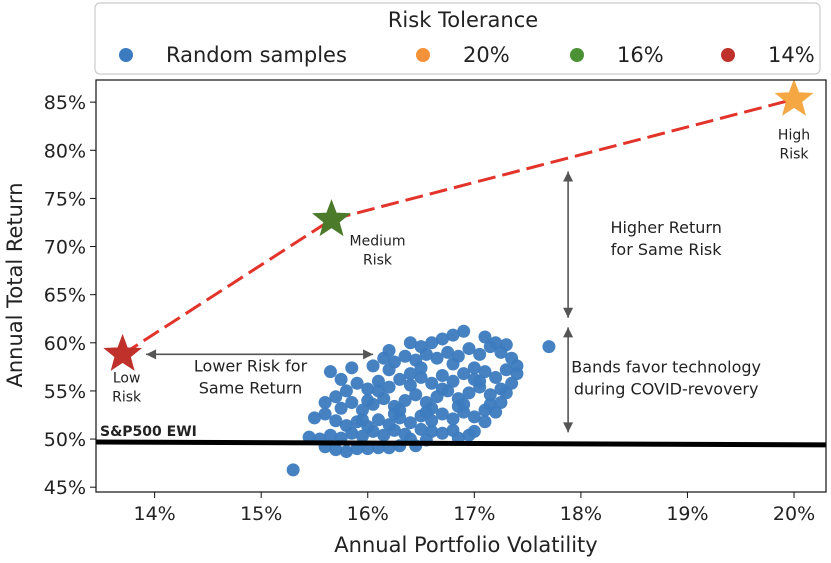 The image size is (831, 563). What do you see at coordinates (15, 284) in the screenshot?
I see `y-axis-label: Annual Total Return` at bounding box center [15, 284].